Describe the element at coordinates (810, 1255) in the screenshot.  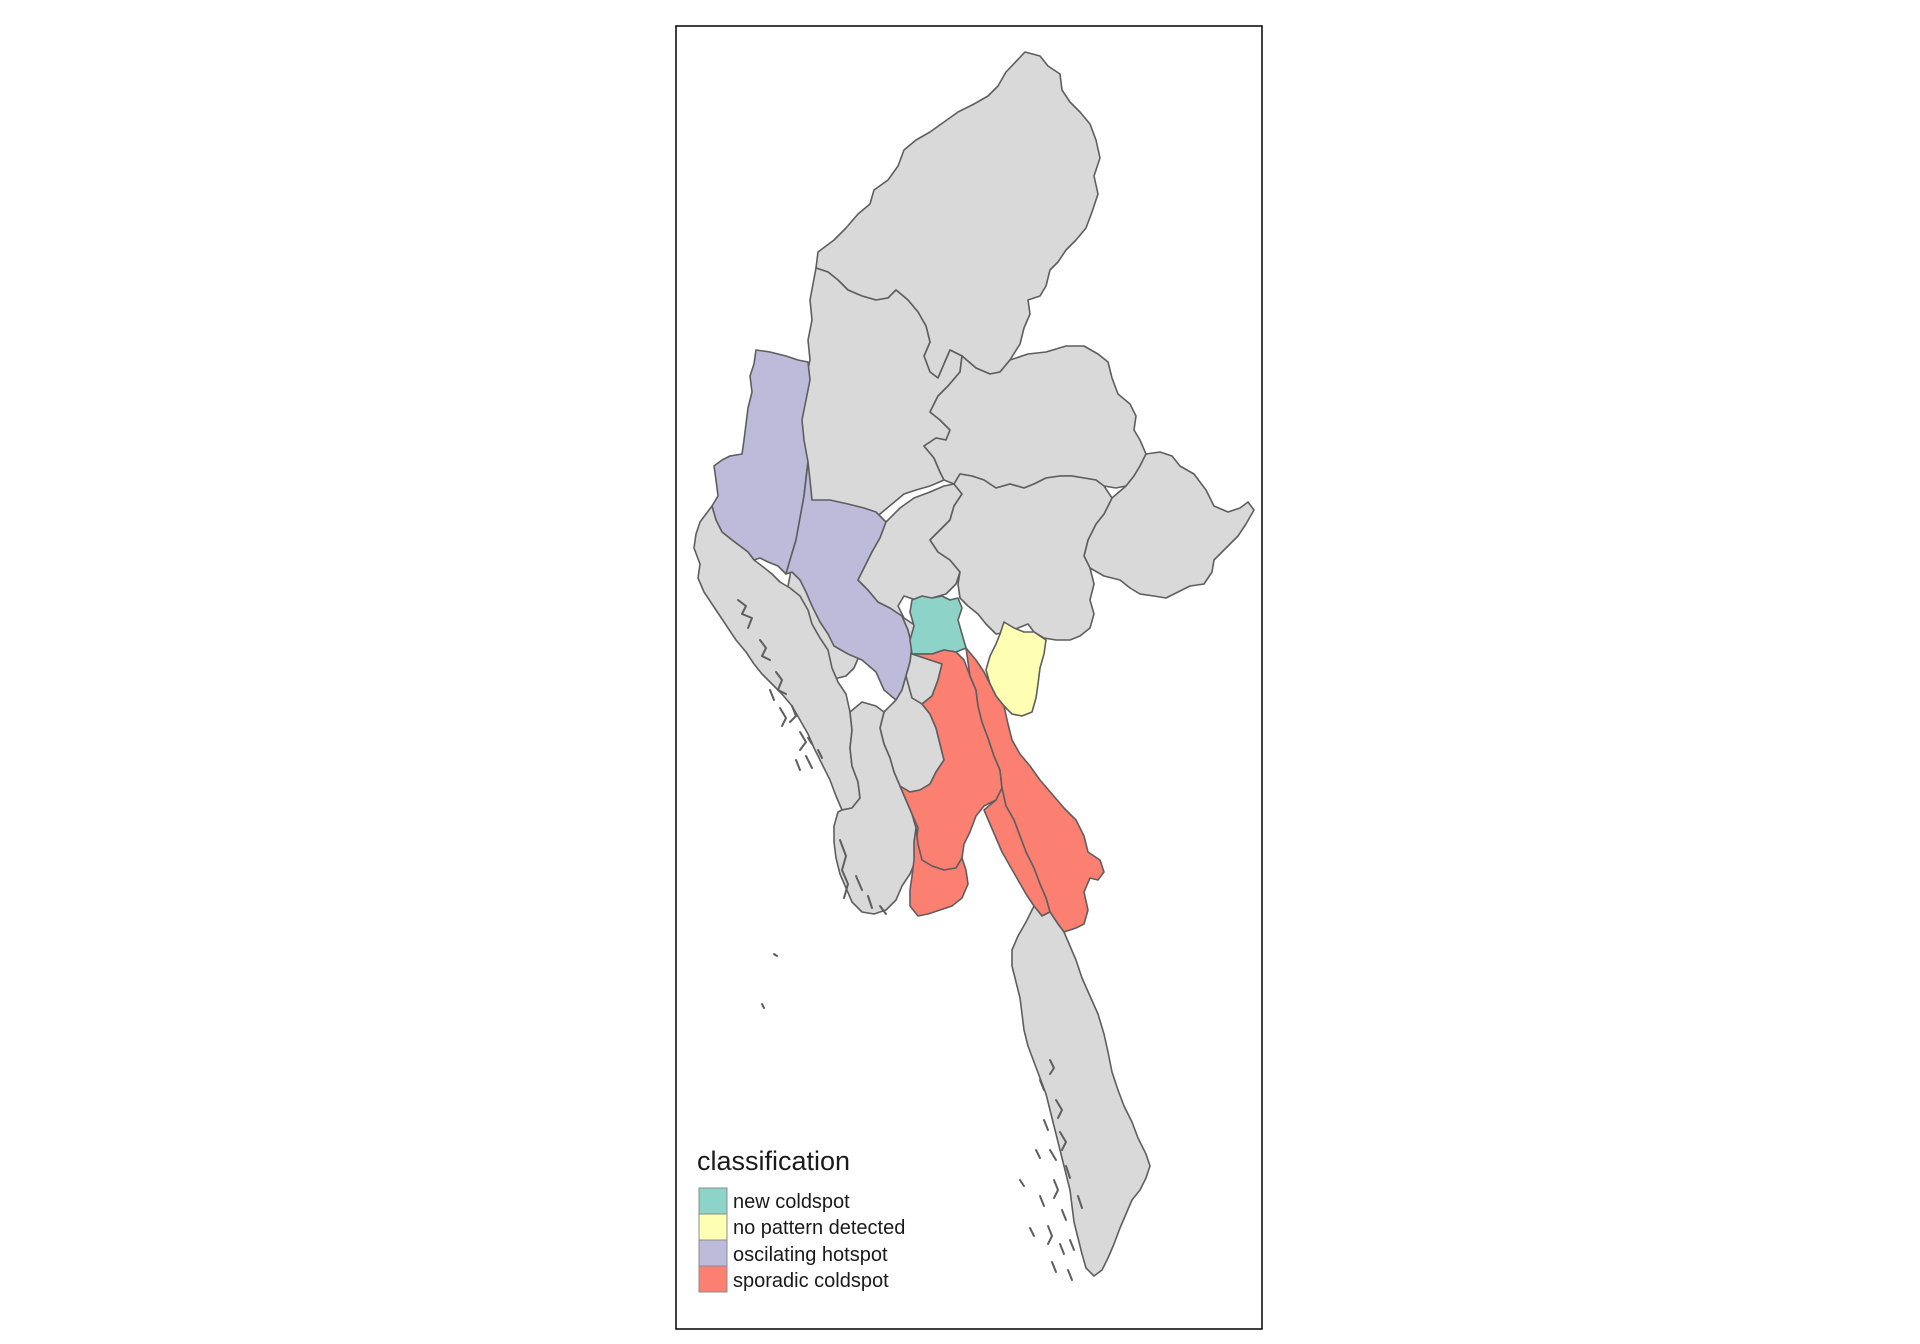
I see `legend-label-oscilating-hotspot: oscilating hotspot` at that location.